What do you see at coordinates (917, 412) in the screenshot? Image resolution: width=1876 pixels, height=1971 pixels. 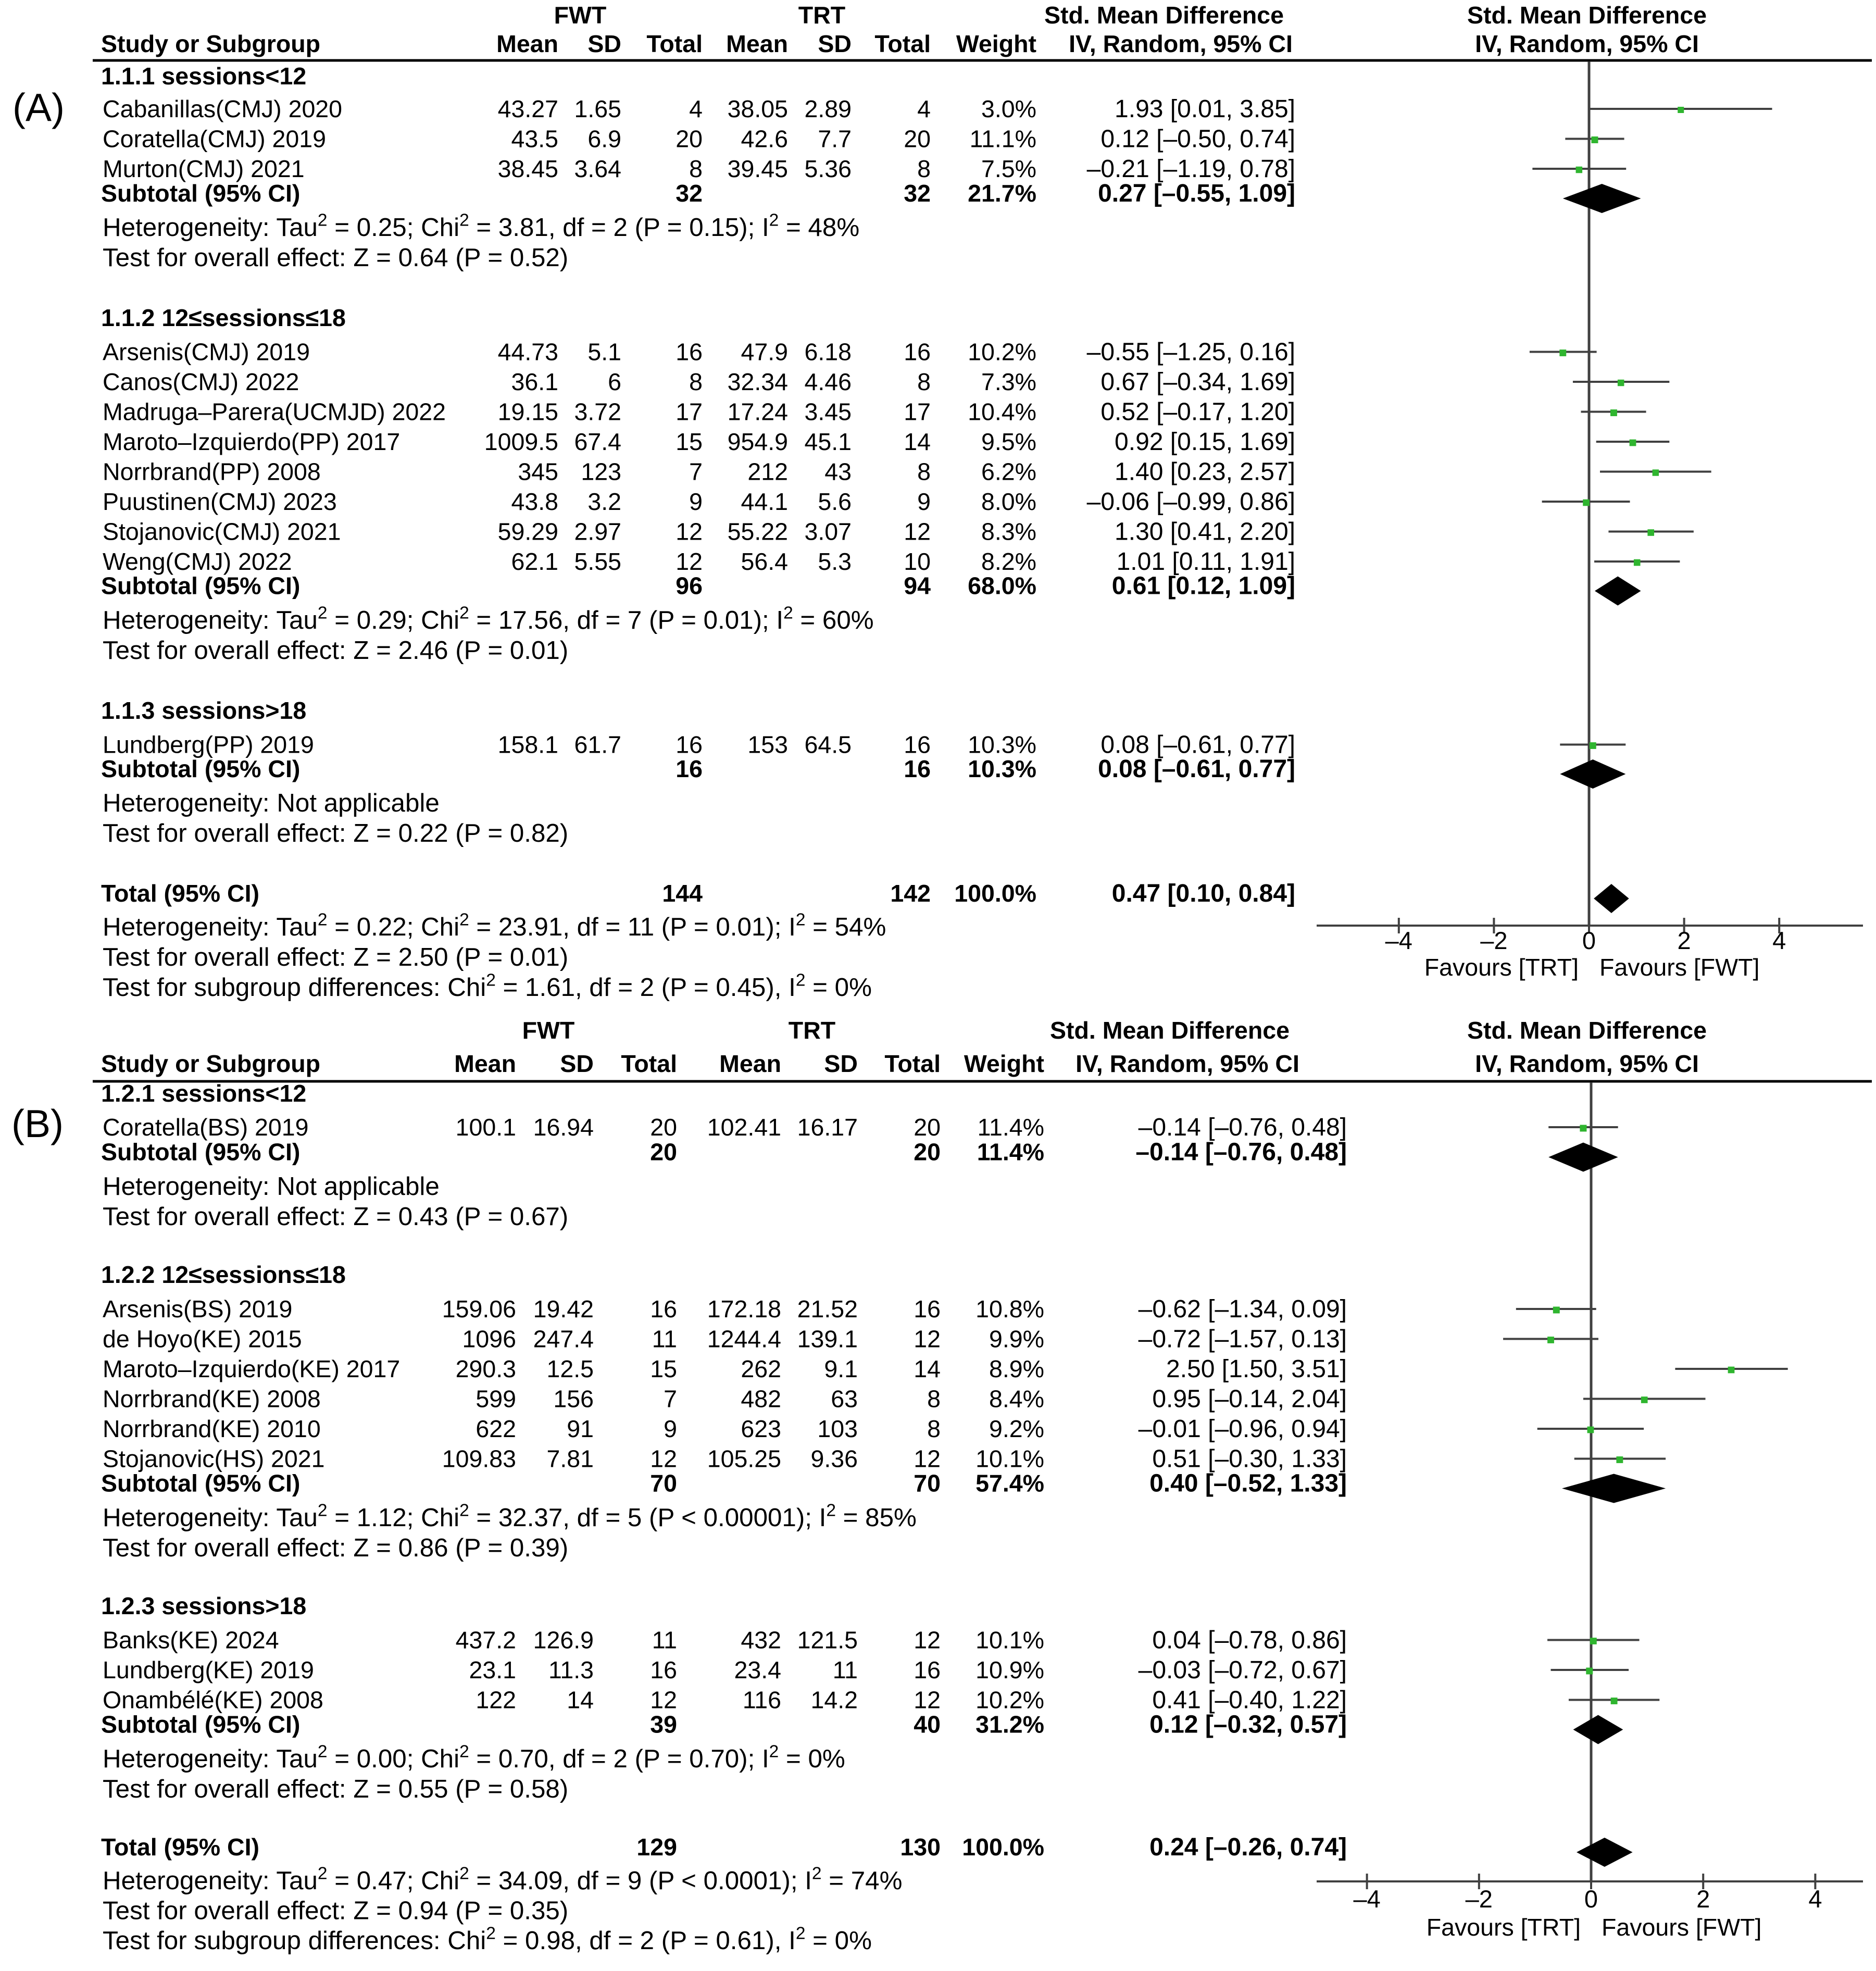 I see `svg-text: 17` at bounding box center [917, 412].